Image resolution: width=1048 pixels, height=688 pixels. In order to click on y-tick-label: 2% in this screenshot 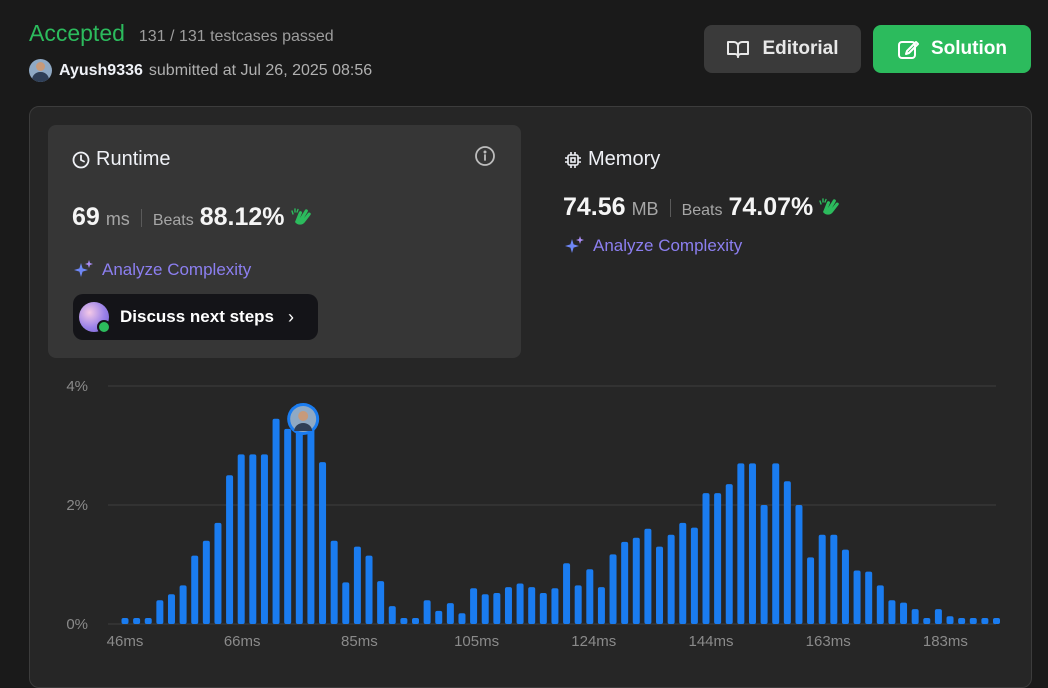, I will do `click(77, 505)`.